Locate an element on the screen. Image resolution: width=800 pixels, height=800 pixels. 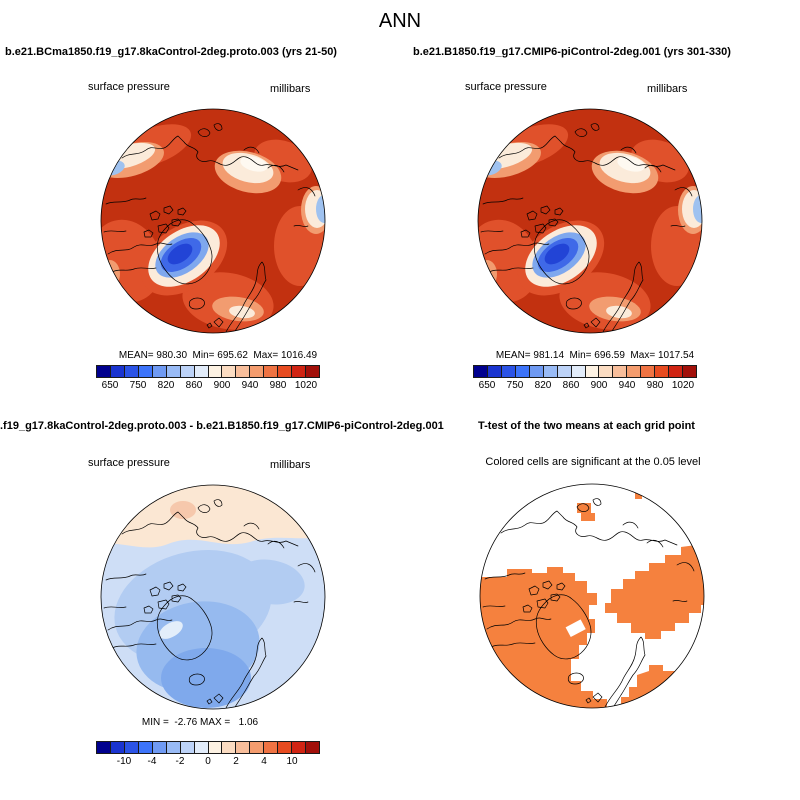
significance-field is located at coordinates (592, 596).